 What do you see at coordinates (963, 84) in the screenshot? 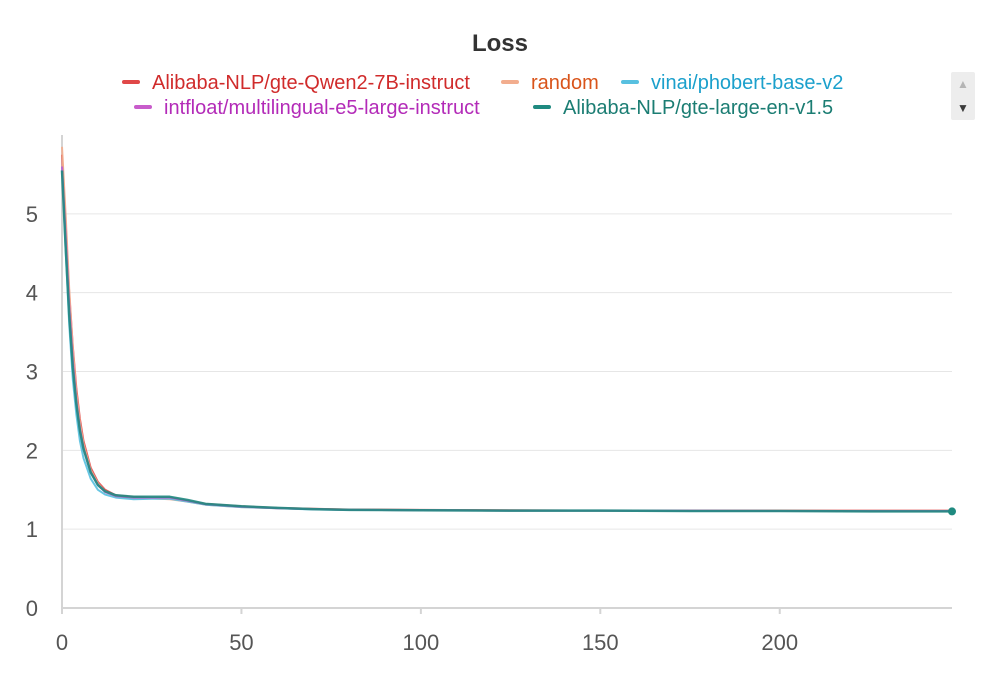
I see `triangle-up-icon: ▲` at bounding box center [963, 84].